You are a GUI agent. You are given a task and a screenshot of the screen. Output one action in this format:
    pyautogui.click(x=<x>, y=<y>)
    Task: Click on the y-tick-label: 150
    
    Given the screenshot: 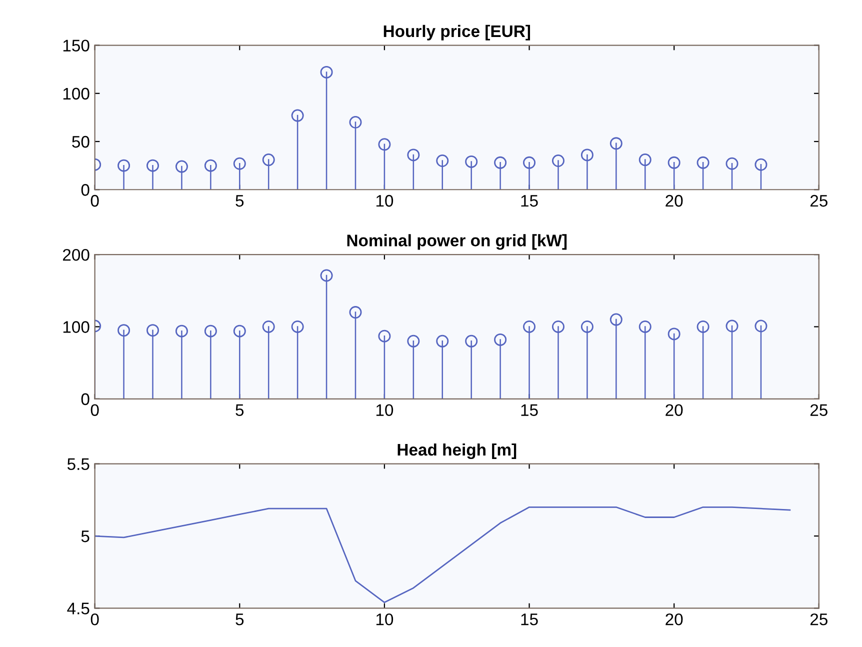 What is the action you would take?
    pyautogui.click(x=76, y=46)
    